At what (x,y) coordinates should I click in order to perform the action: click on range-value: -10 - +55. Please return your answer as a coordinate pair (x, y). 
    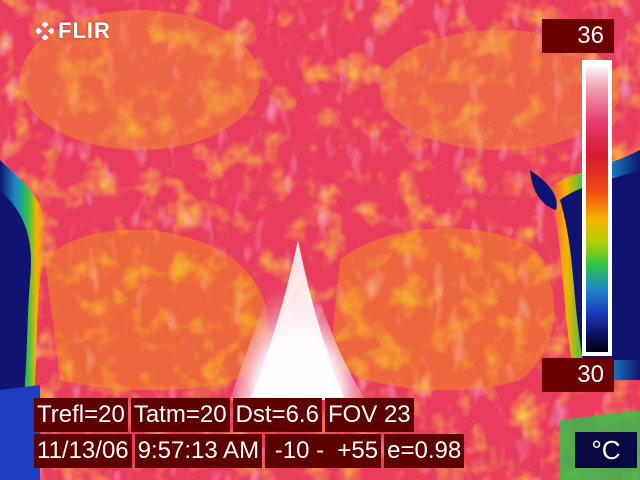
    Looking at the image, I should click on (323, 451).